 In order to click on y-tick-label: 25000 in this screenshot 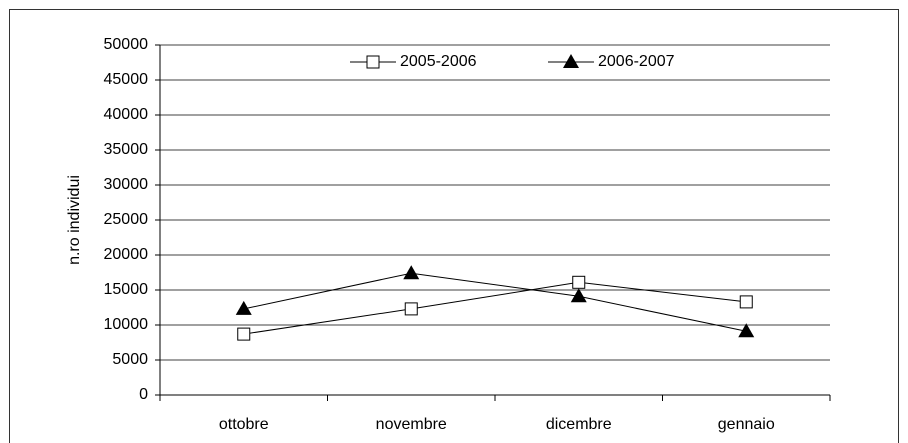, I will do `click(126, 219)`.